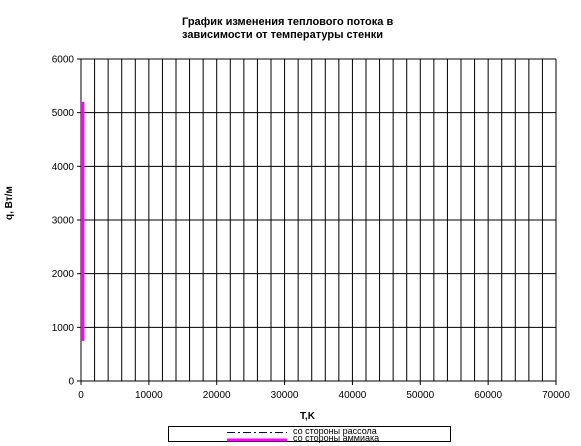 This screenshot has height=446, width=581. Describe the element at coordinates (488, 395) in the screenshot. I see `x-tick-label: 60000` at that location.